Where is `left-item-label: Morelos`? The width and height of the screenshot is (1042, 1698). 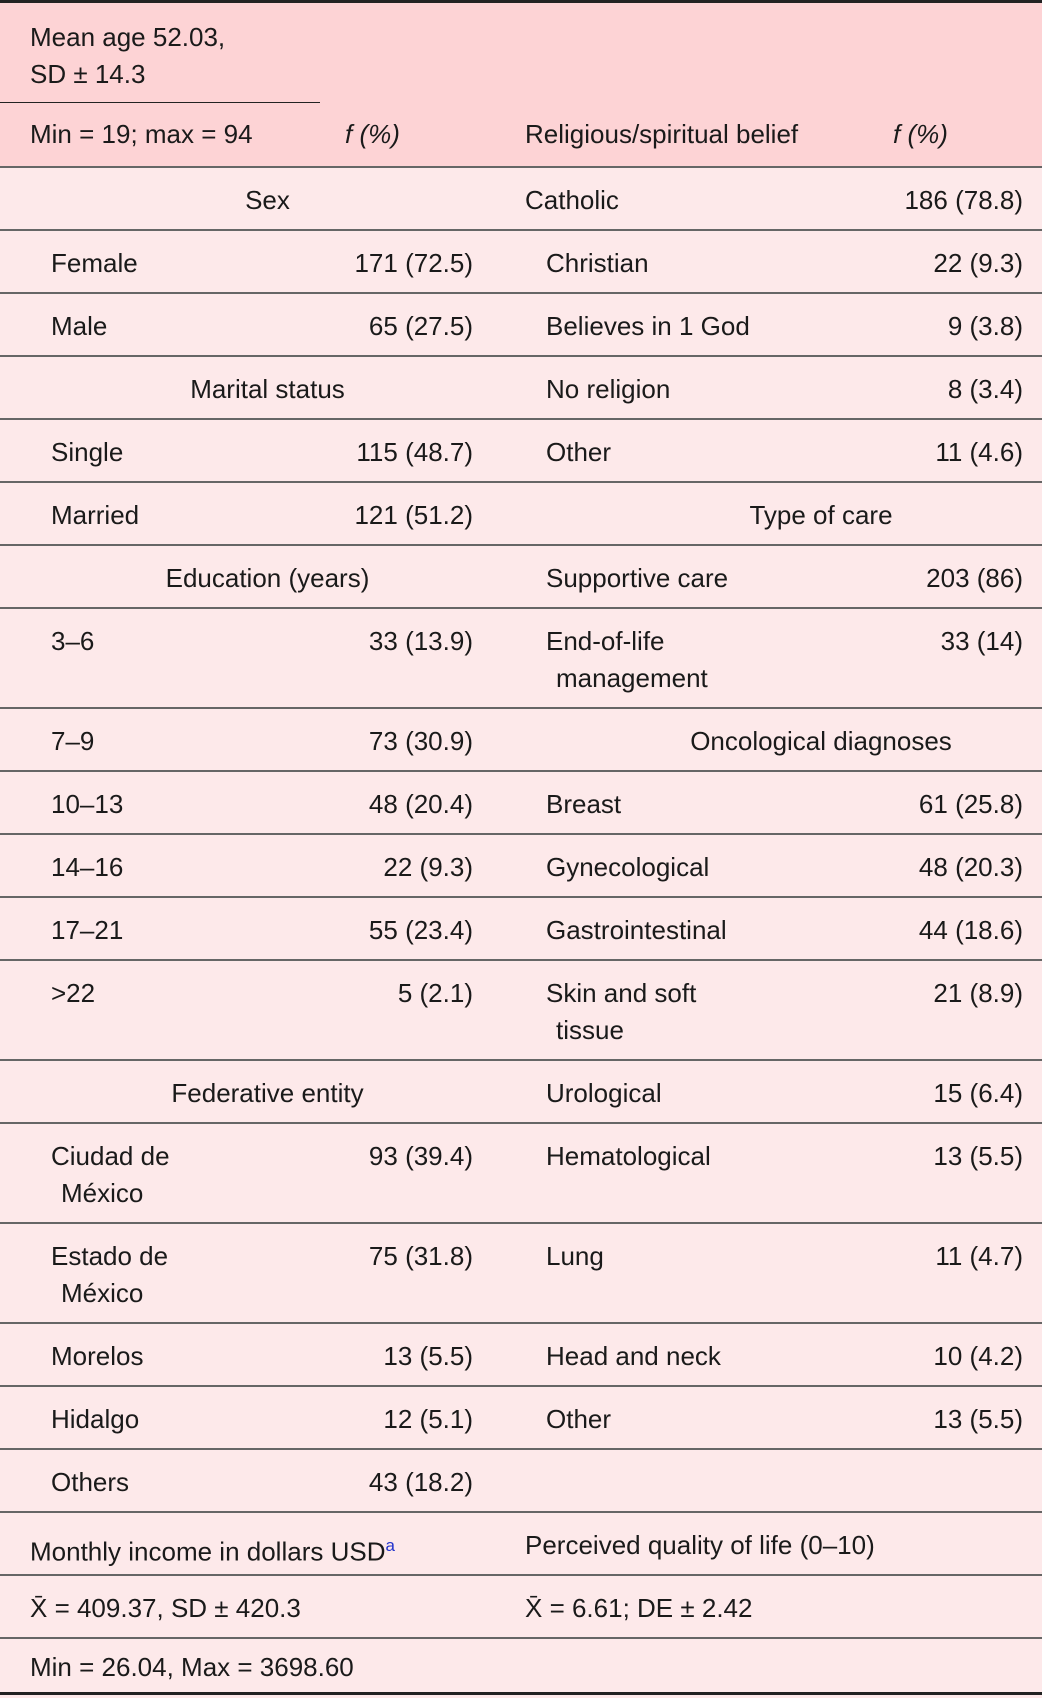 left-item-label: Morelos is located at coordinates (97, 1356).